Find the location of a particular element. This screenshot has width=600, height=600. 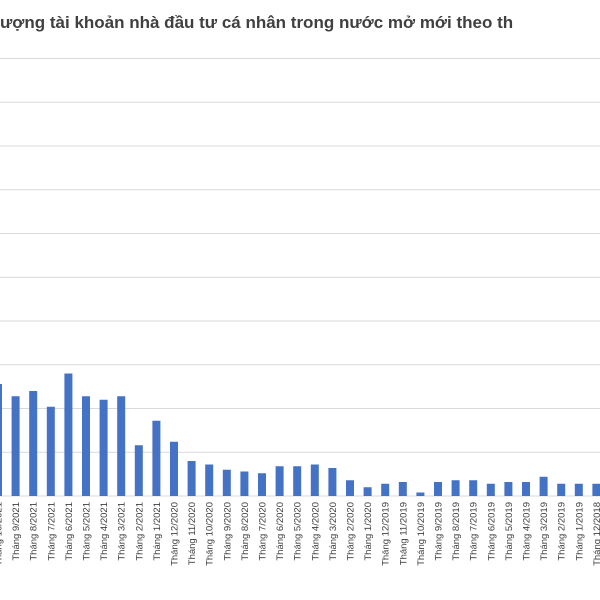

x-tick-label: Tháng 2/2021 is located at coordinates (139, 531).